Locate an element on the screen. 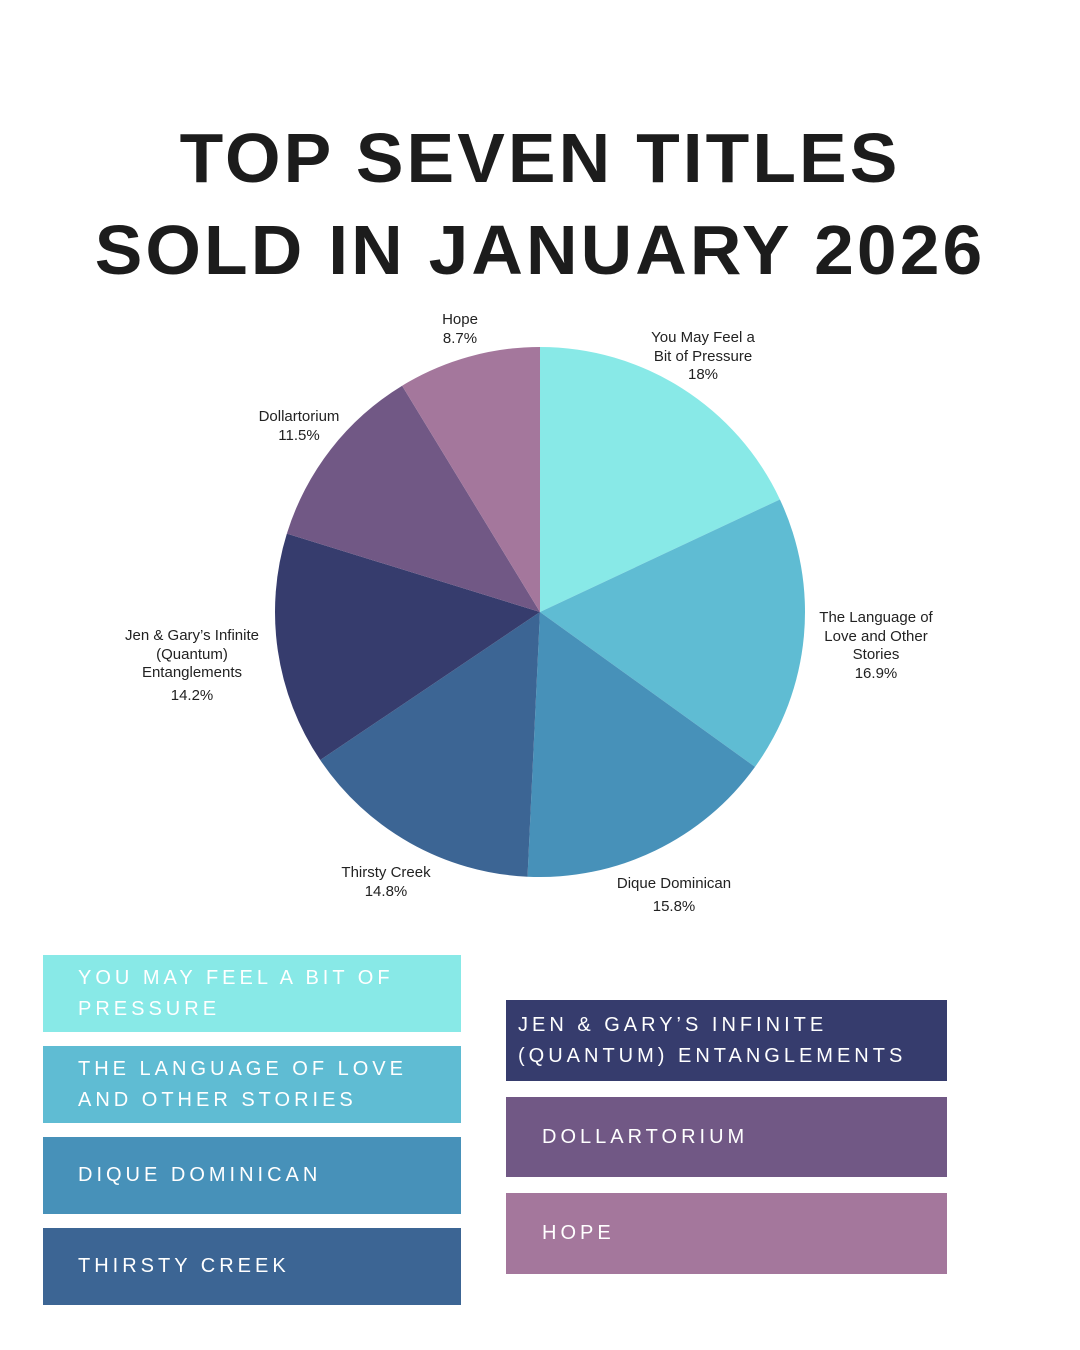  legend-item: YOU MAY FEEL A BIT OF PRESSURE is located at coordinates (252, 993).